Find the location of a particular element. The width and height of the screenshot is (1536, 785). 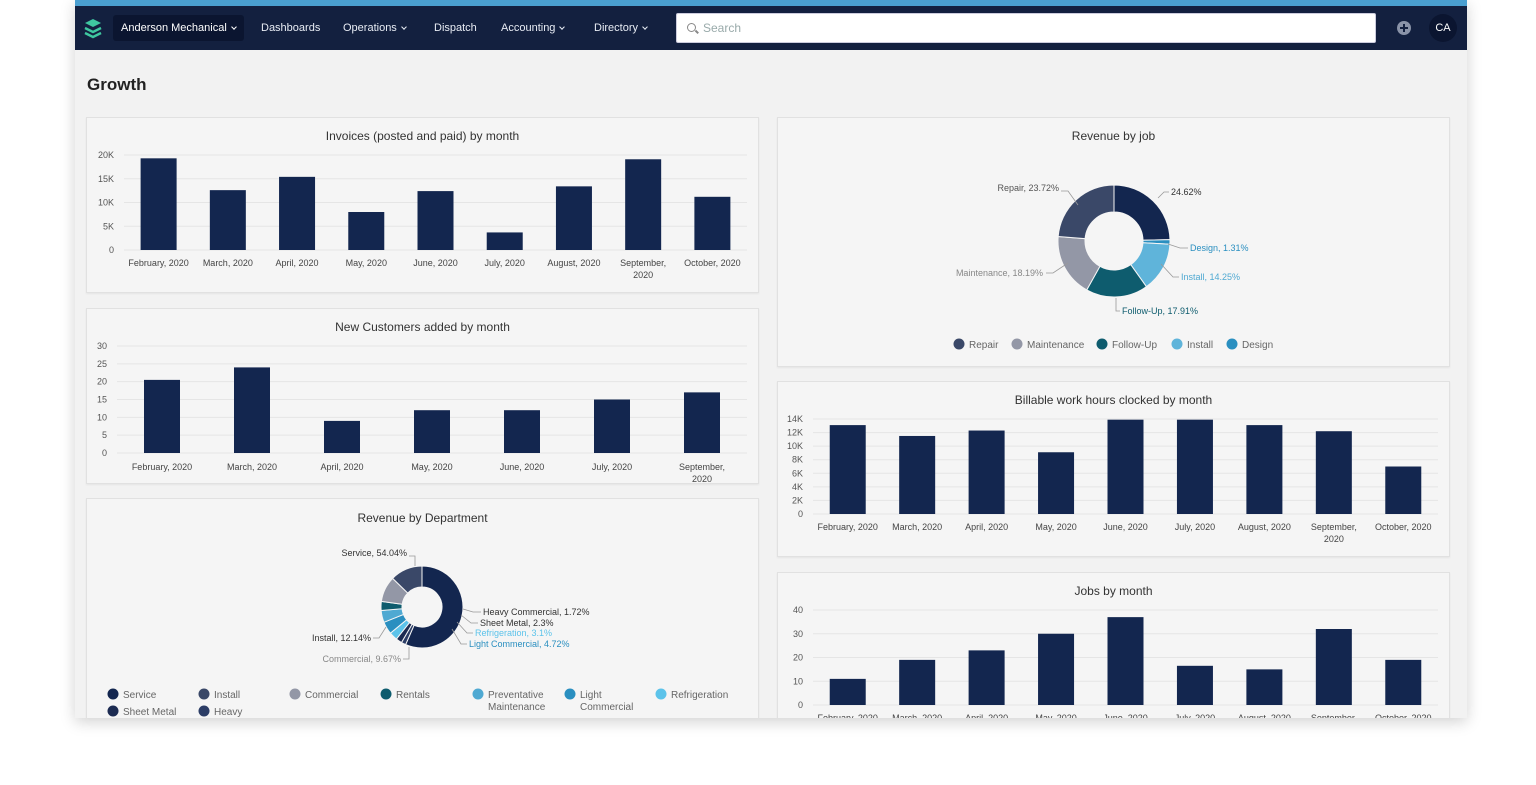

nav-operations: Operations is located at coordinates (375, 28).